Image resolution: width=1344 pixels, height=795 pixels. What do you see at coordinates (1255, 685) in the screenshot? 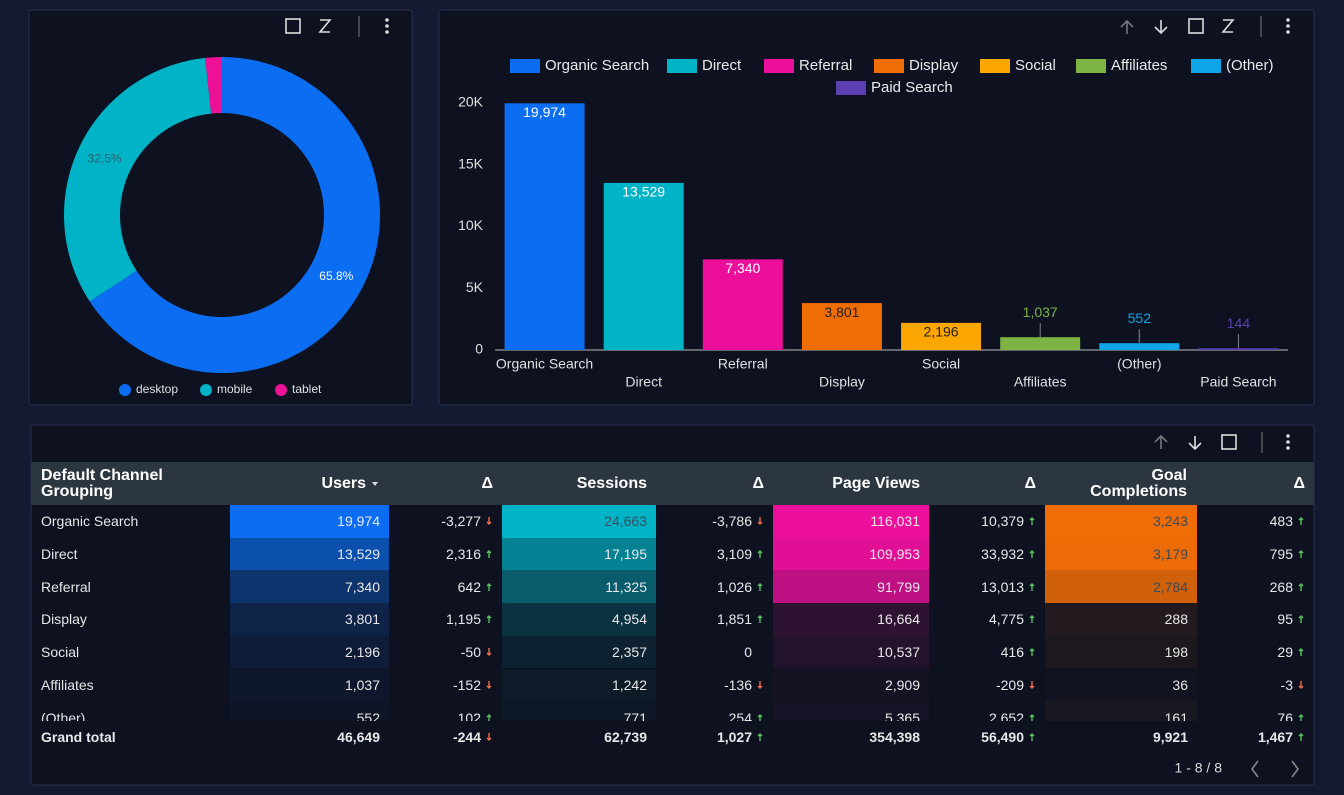
I see `delta-cell: -3` at bounding box center [1255, 685].